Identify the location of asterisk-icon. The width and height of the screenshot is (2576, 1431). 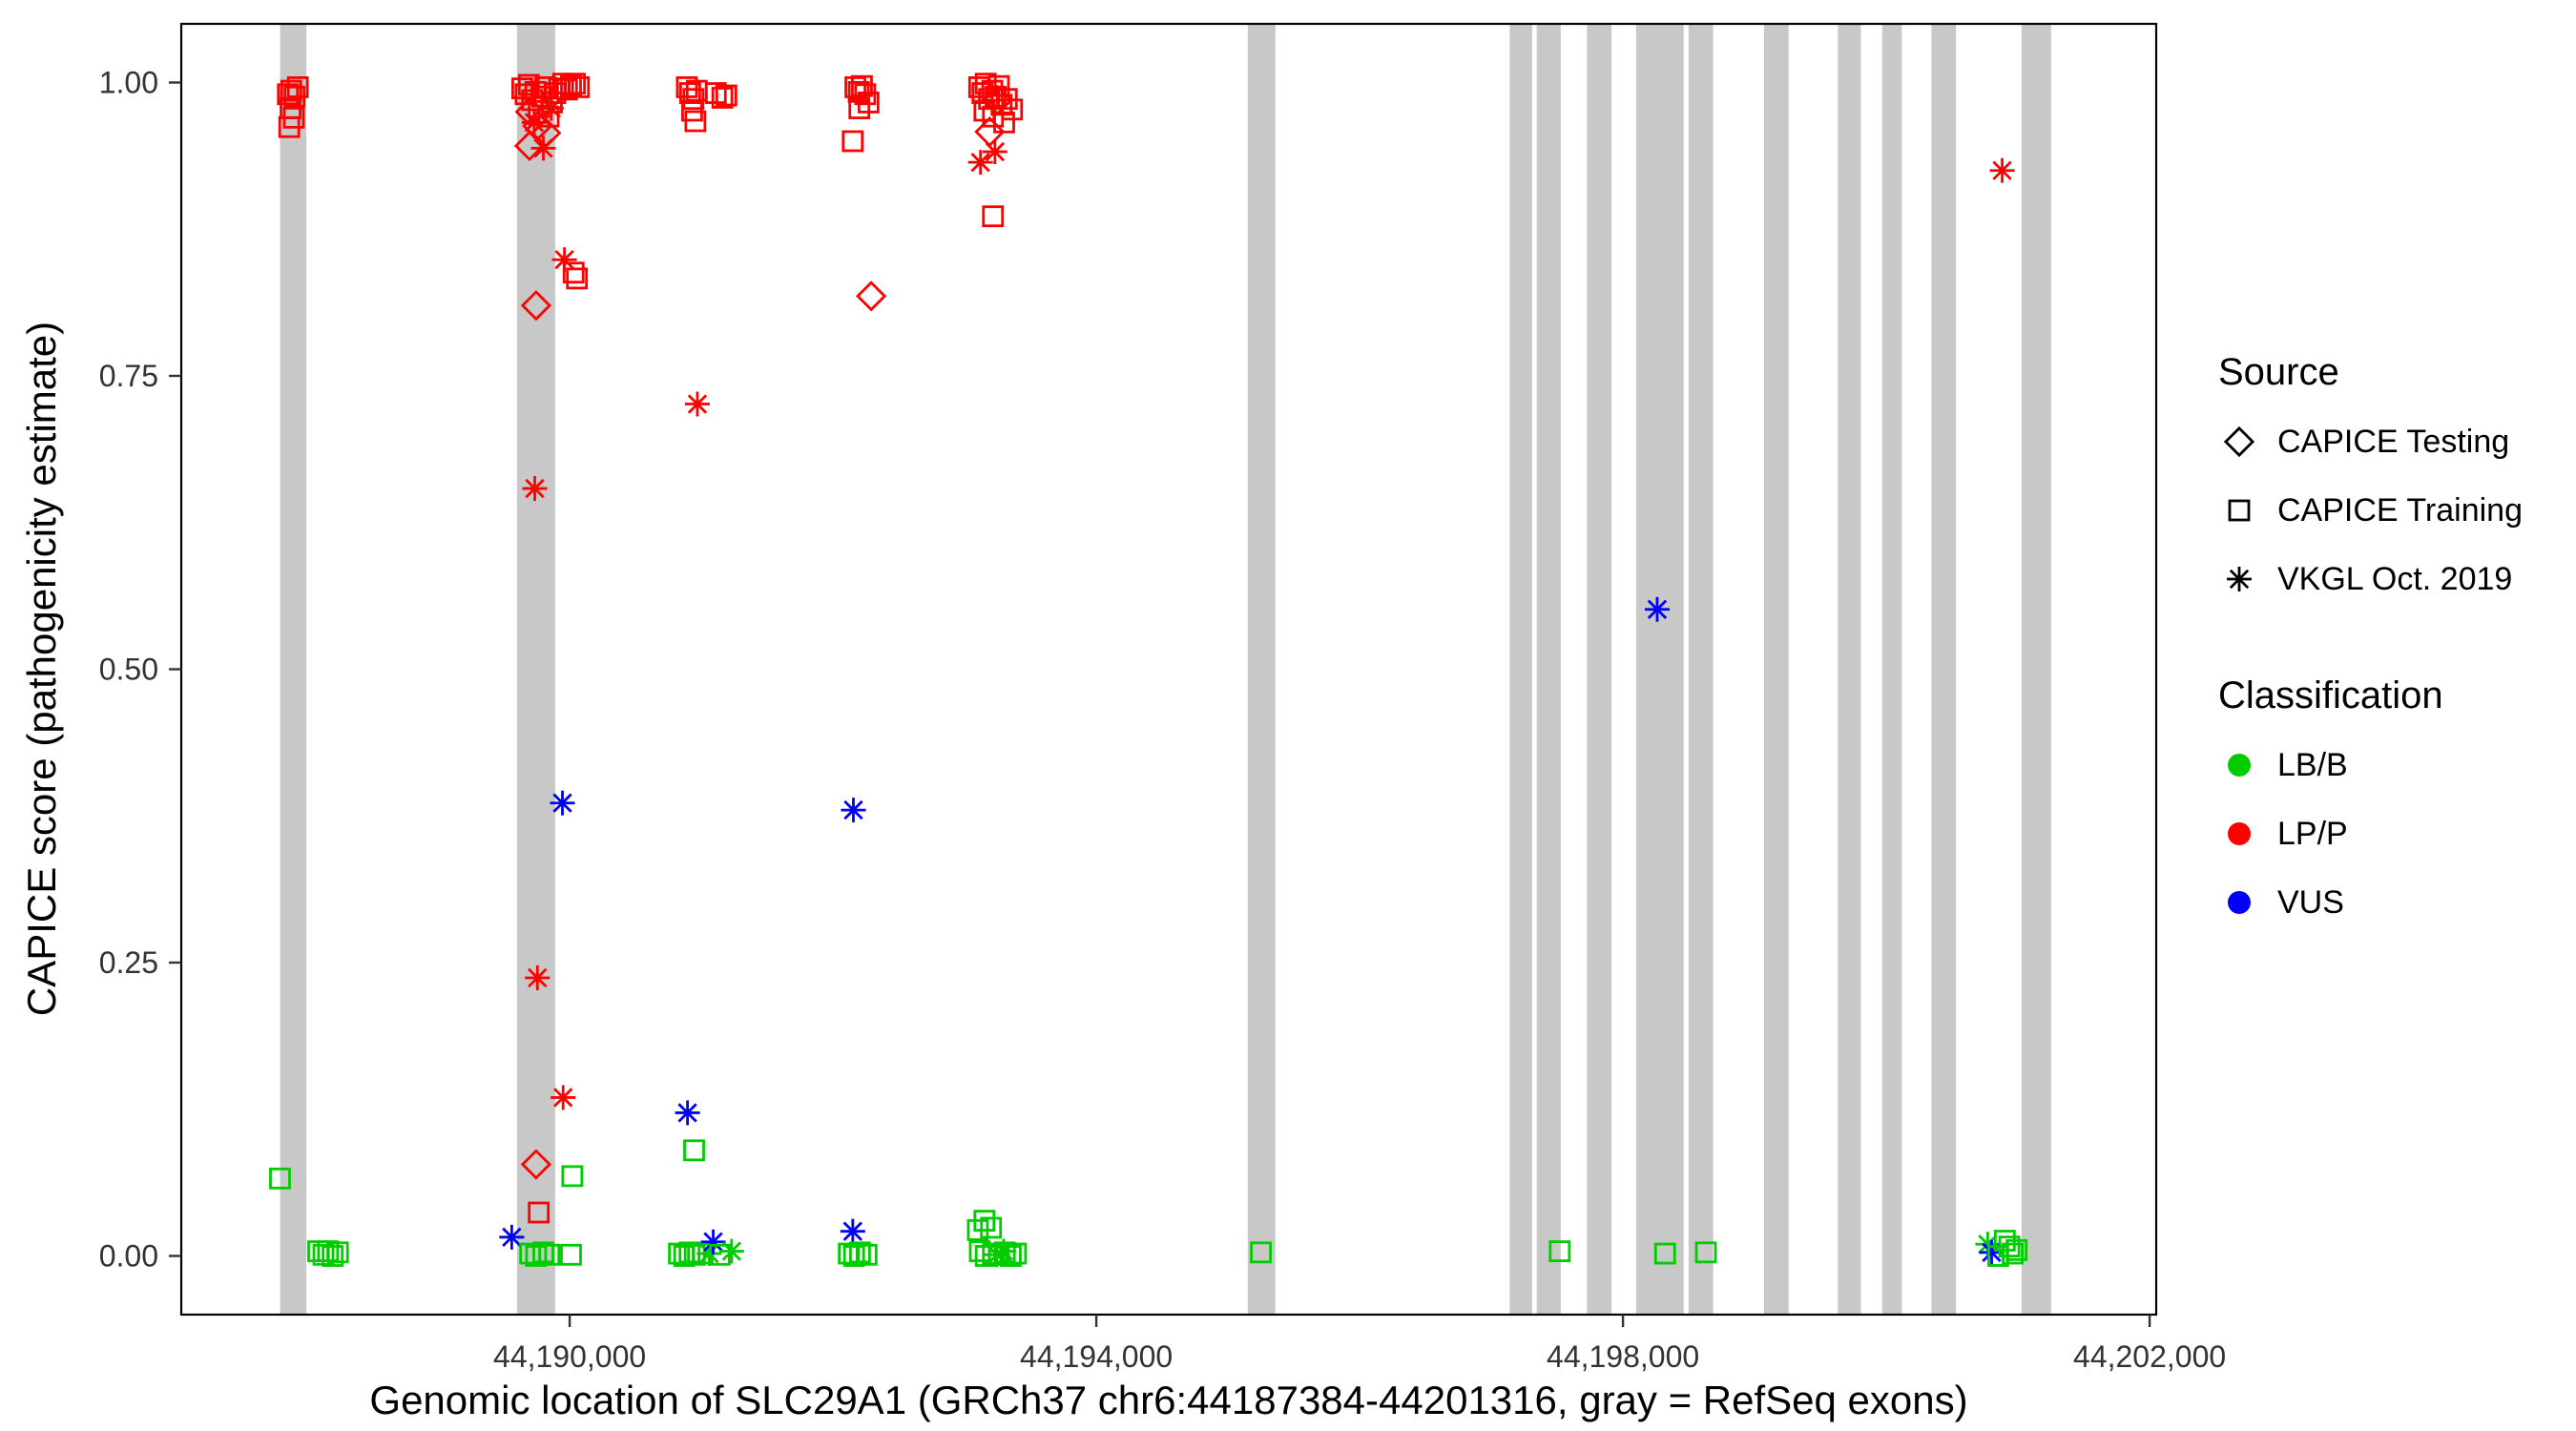
(2239, 579).